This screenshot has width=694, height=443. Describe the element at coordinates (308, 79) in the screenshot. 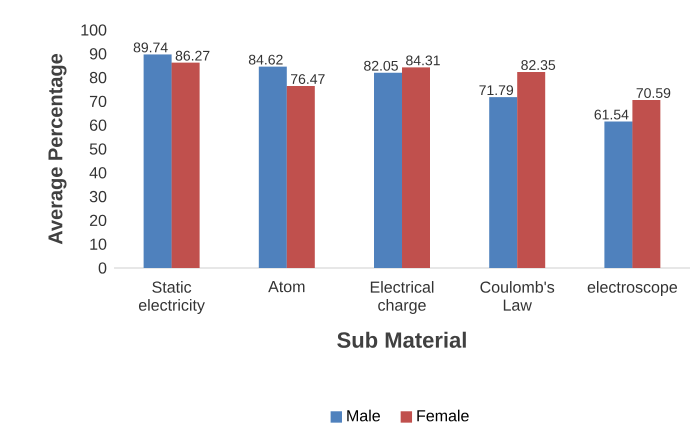

I see `data-label: 76.47` at that location.